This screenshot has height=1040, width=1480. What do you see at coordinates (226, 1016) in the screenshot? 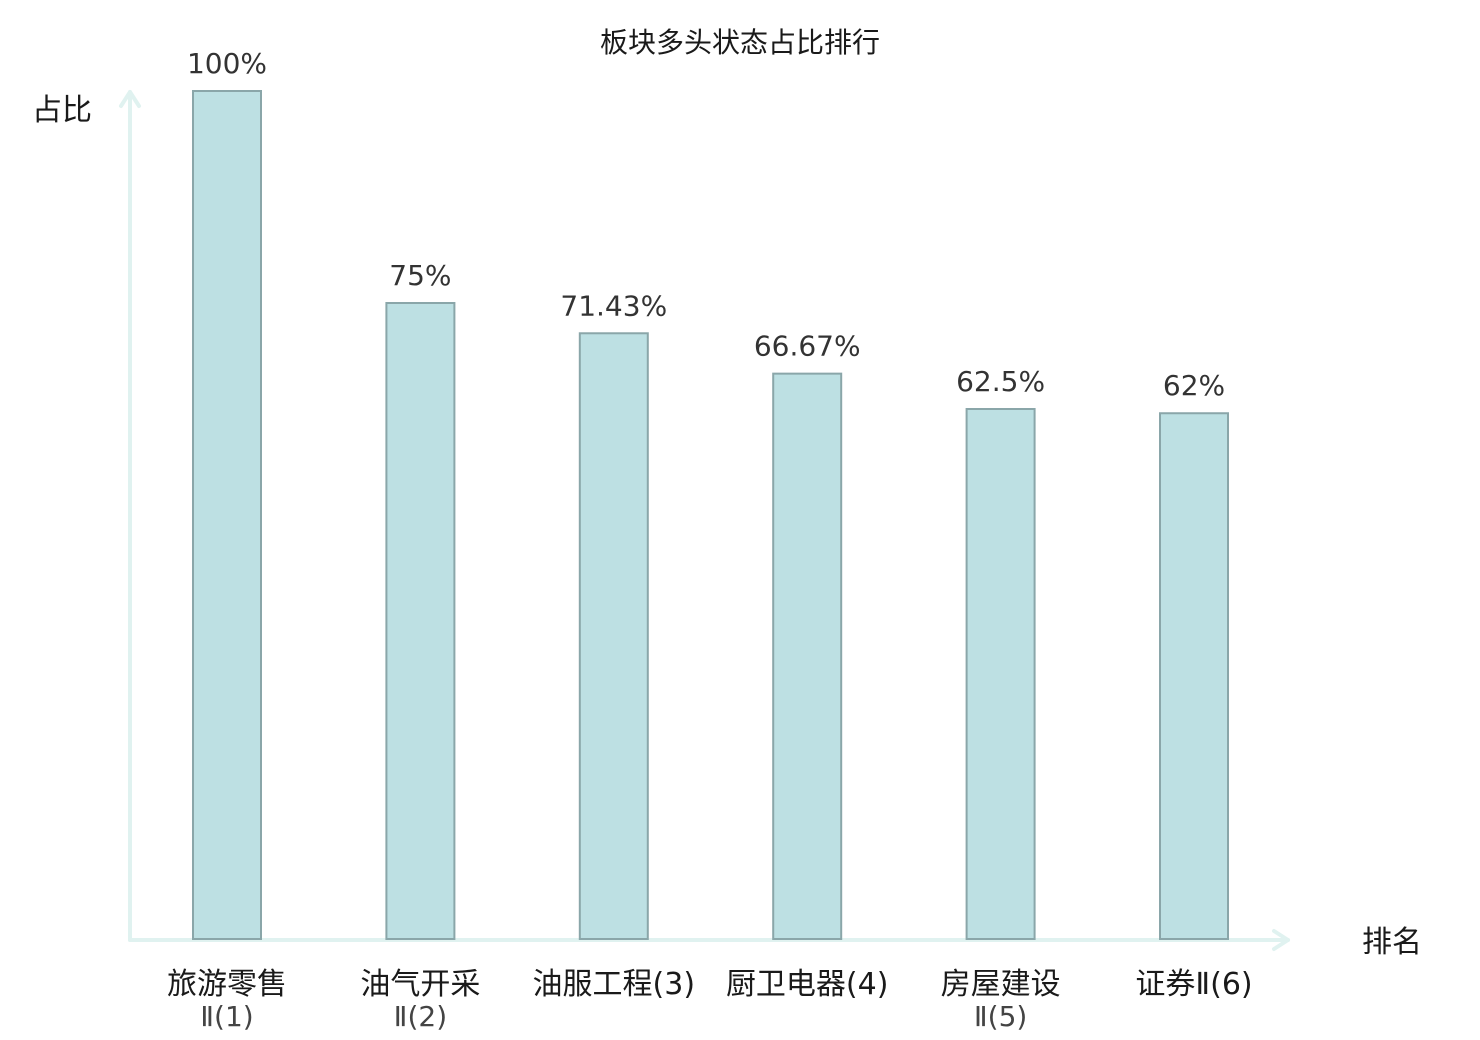
I see `category-sublabel-1: Ⅱ(1)` at bounding box center [226, 1016].